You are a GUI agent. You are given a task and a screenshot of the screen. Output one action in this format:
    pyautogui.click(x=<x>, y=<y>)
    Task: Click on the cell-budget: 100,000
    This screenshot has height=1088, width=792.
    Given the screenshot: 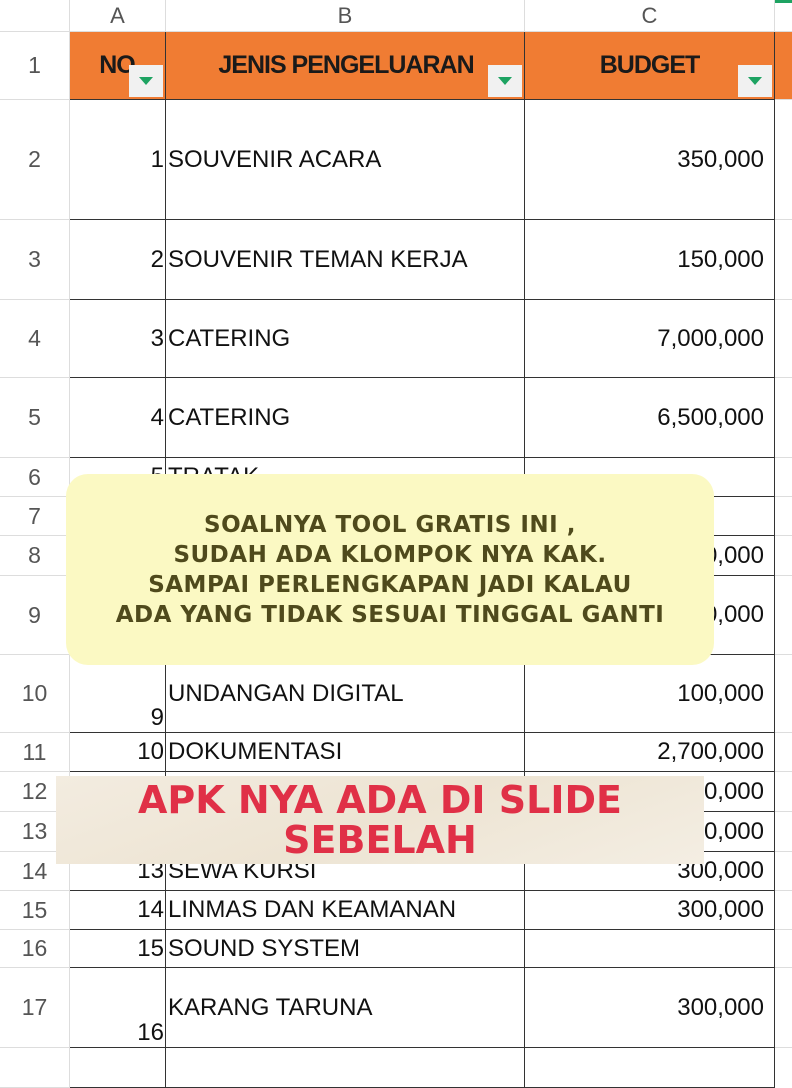 What is the action you would take?
    pyautogui.click(x=650, y=694)
    